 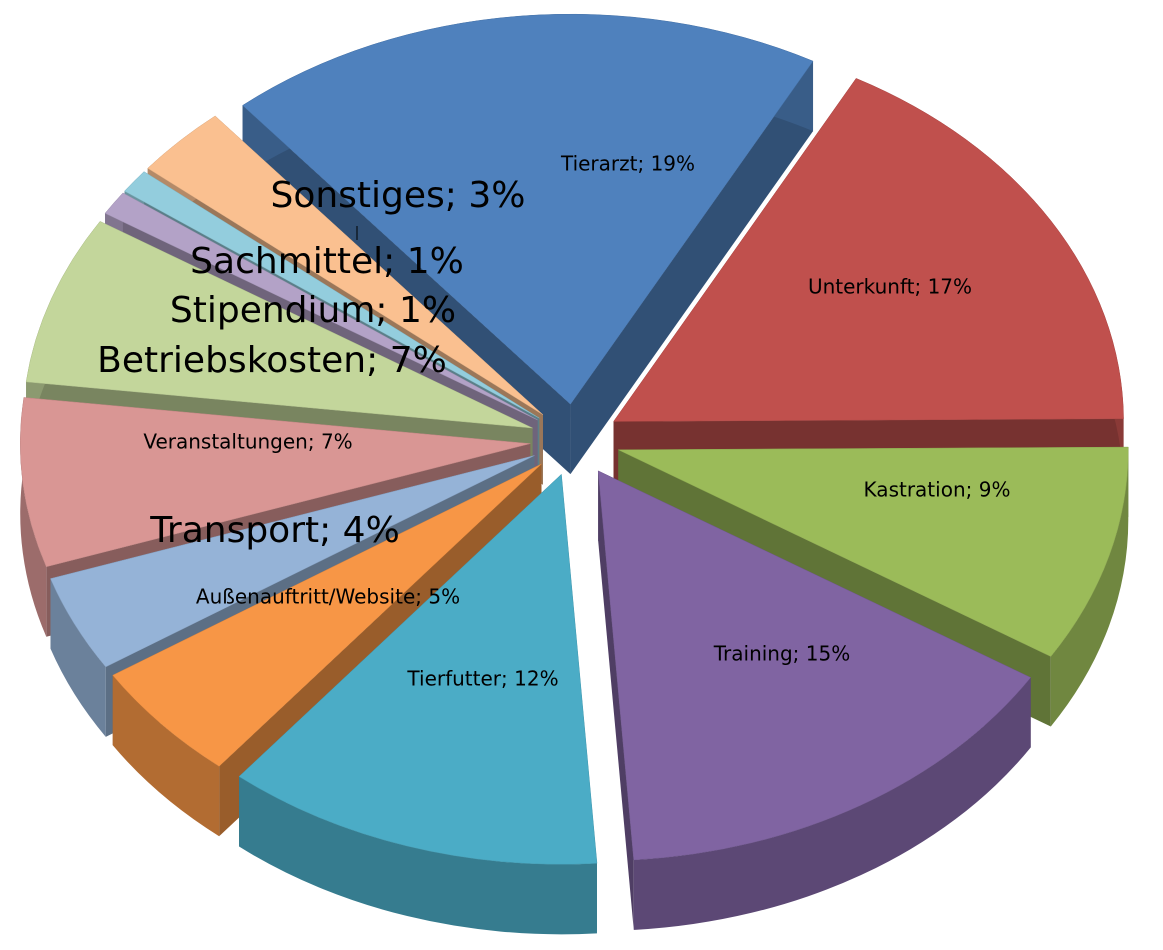 I want to click on data-label: Tierarzt; 19%, so click(x=627, y=164).